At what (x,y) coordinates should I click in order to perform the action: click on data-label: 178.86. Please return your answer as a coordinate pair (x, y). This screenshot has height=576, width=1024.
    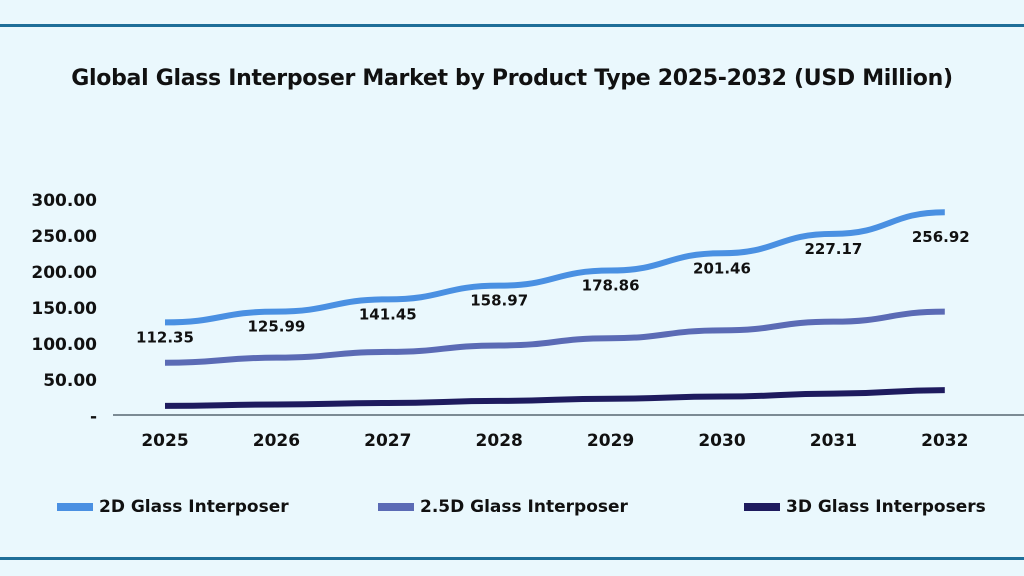
    Looking at the image, I should click on (611, 286).